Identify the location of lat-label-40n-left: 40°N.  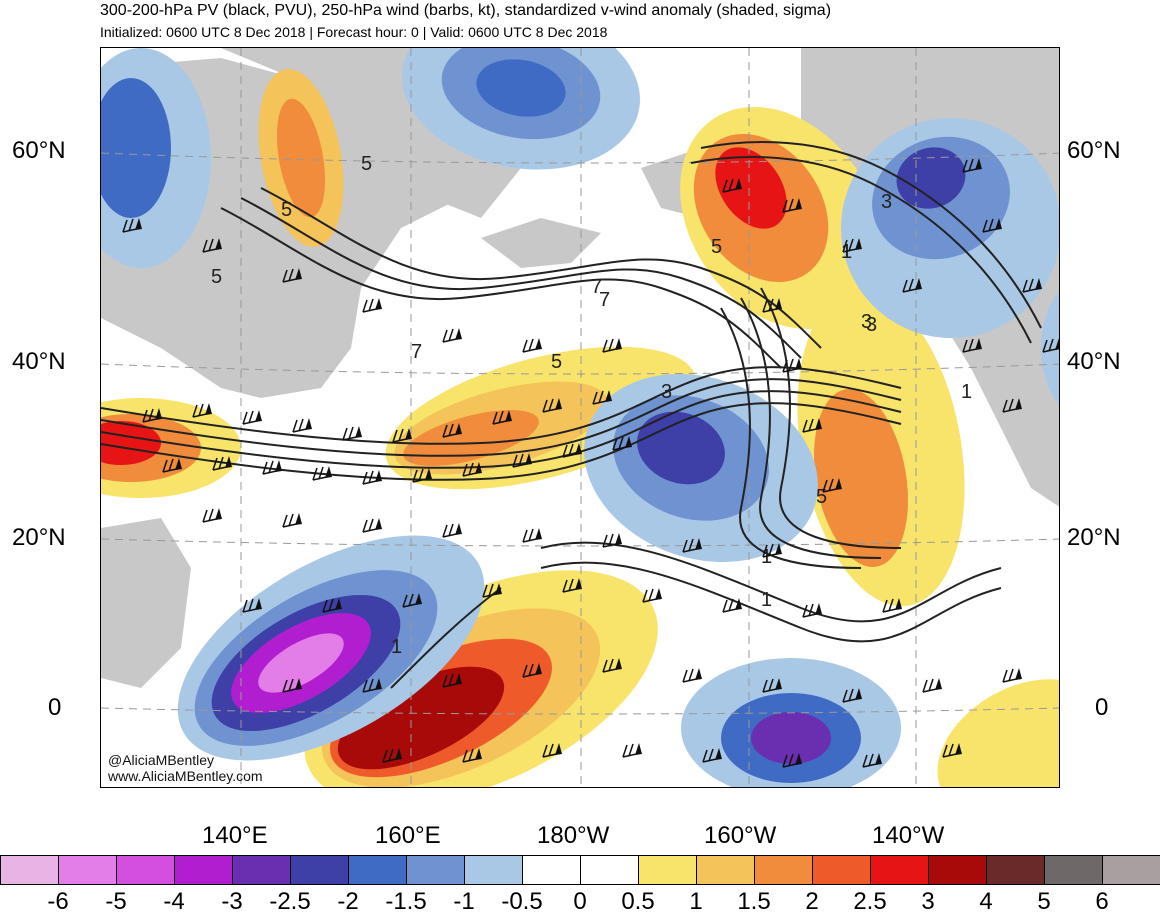
(39, 361).